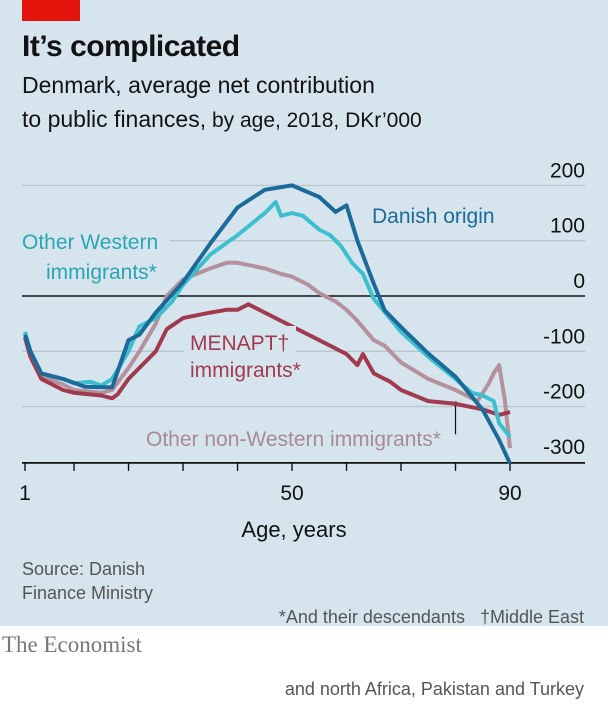  What do you see at coordinates (314, 120) in the screenshot?
I see `subtitle-units: by age, 2018, DKr’000` at bounding box center [314, 120].